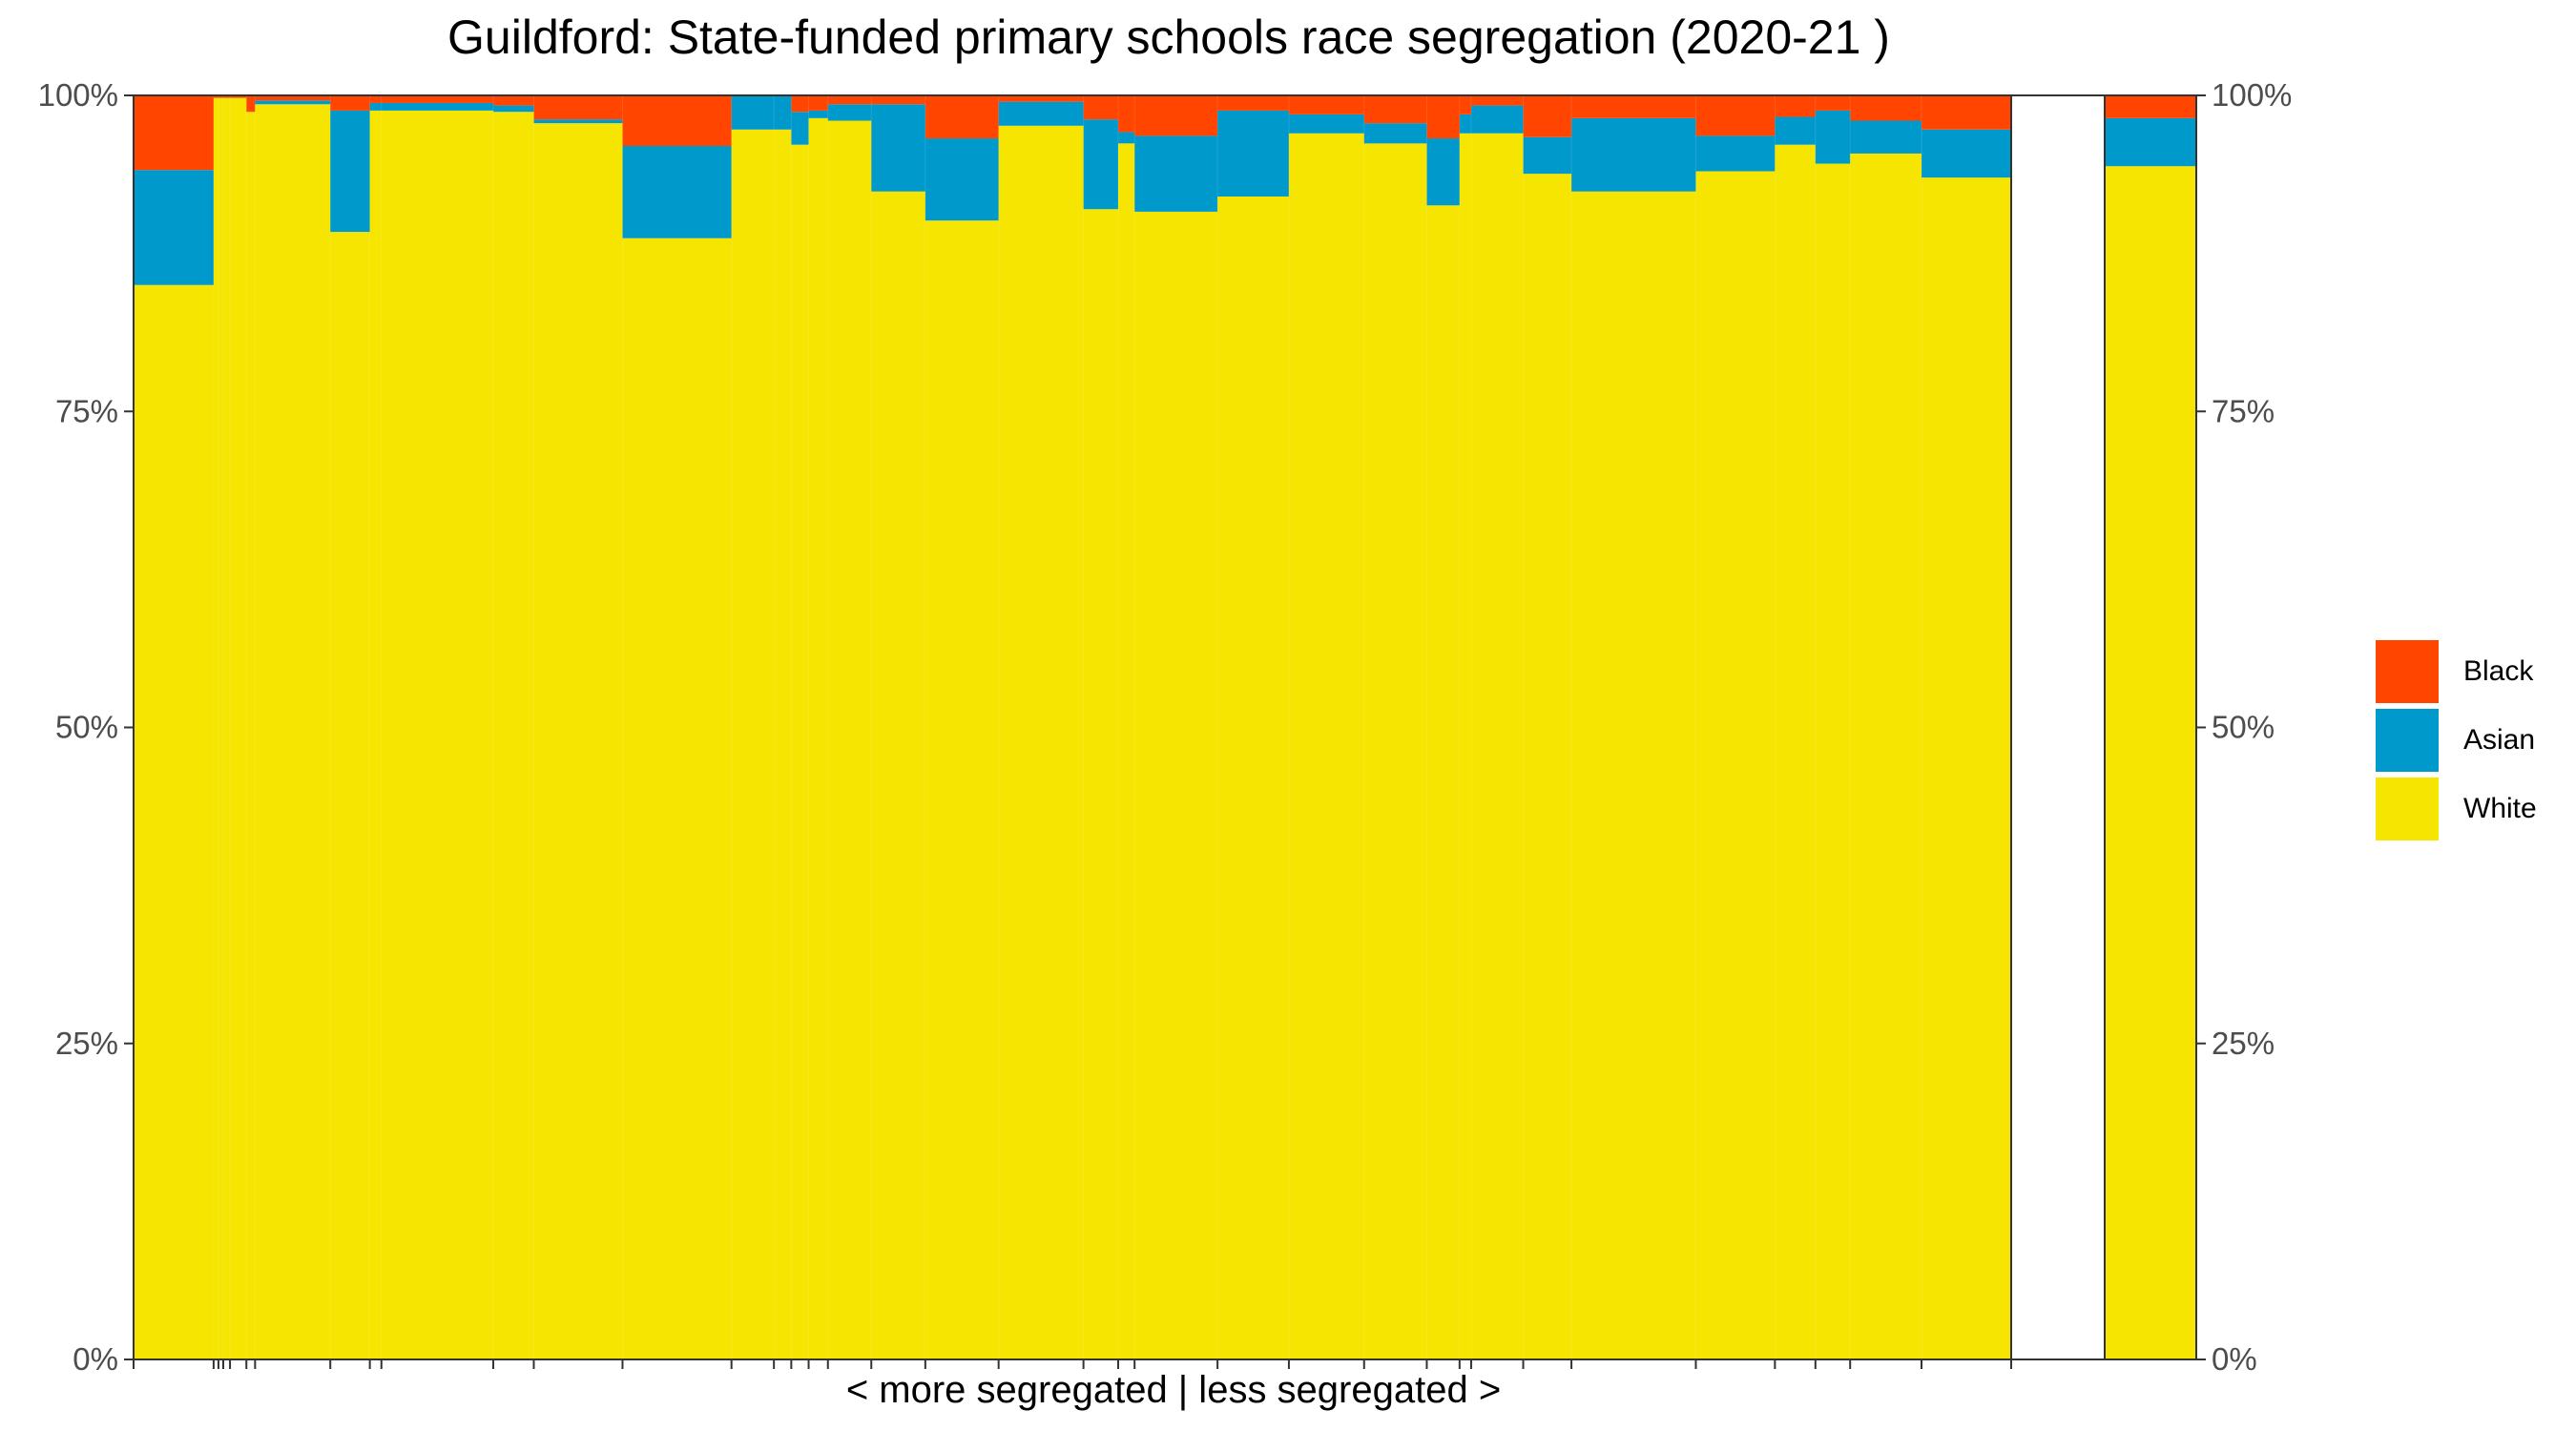  I want to click on overall-segment-white, so click(2150, 763).